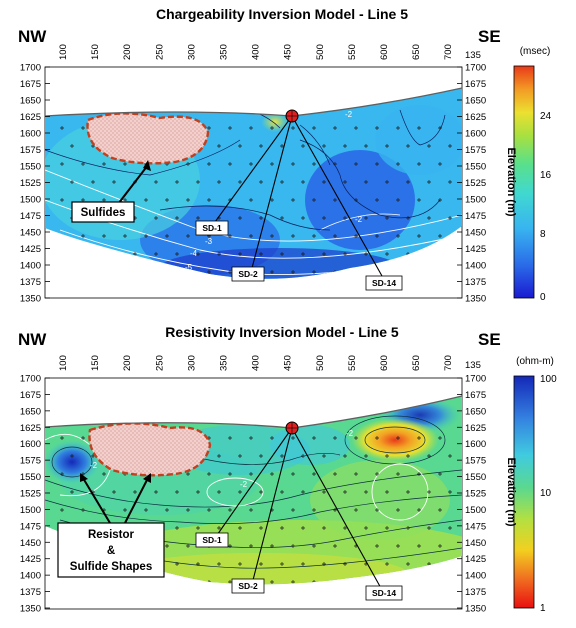  Describe the element at coordinates (548, 379) in the screenshot. I see `colorbar-tick: 100` at that location.